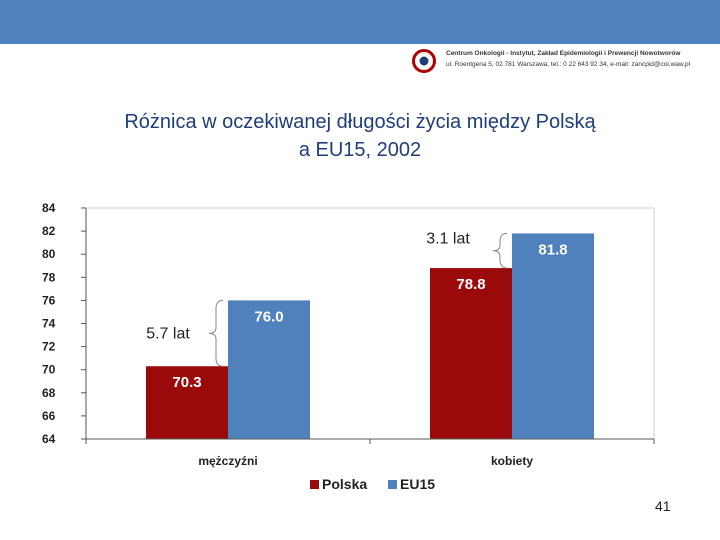 This screenshot has width=720, height=540. What do you see at coordinates (227, 461) in the screenshot?
I see `x-category-label: mężczyźni` at bounding box center [227, 461].